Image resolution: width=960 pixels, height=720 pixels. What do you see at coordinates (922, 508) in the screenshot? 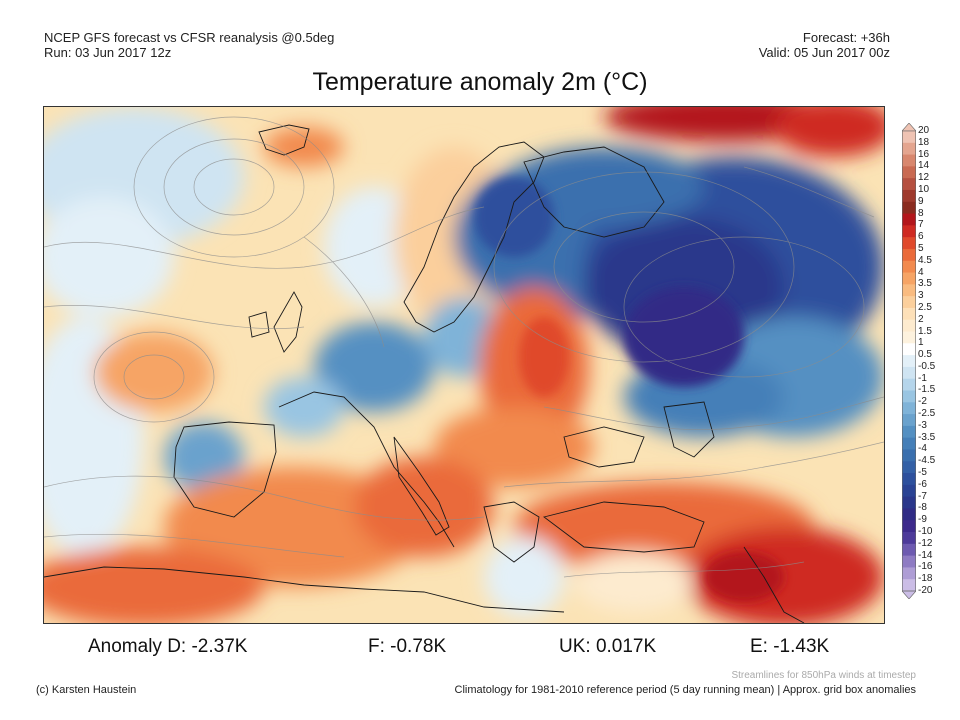
I see `colorbar-tick-label: -8` at bounding box center [922, 508].